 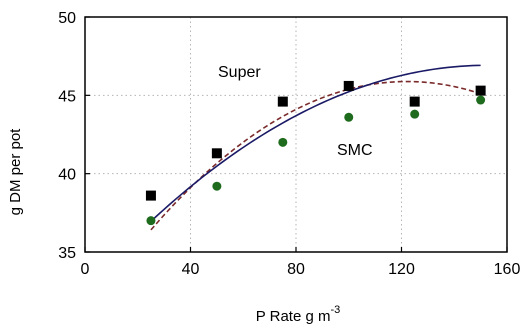 I want to click on x-tick-label: 160, so click(x=507, y=269).